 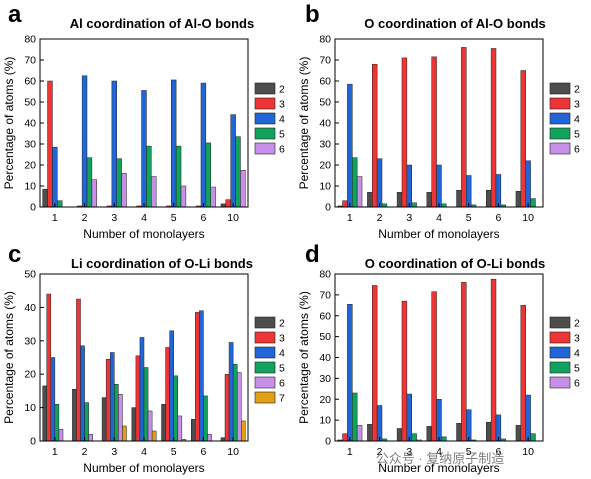 I want to click on y-tick-label: 70, so click(x=325, y=61).